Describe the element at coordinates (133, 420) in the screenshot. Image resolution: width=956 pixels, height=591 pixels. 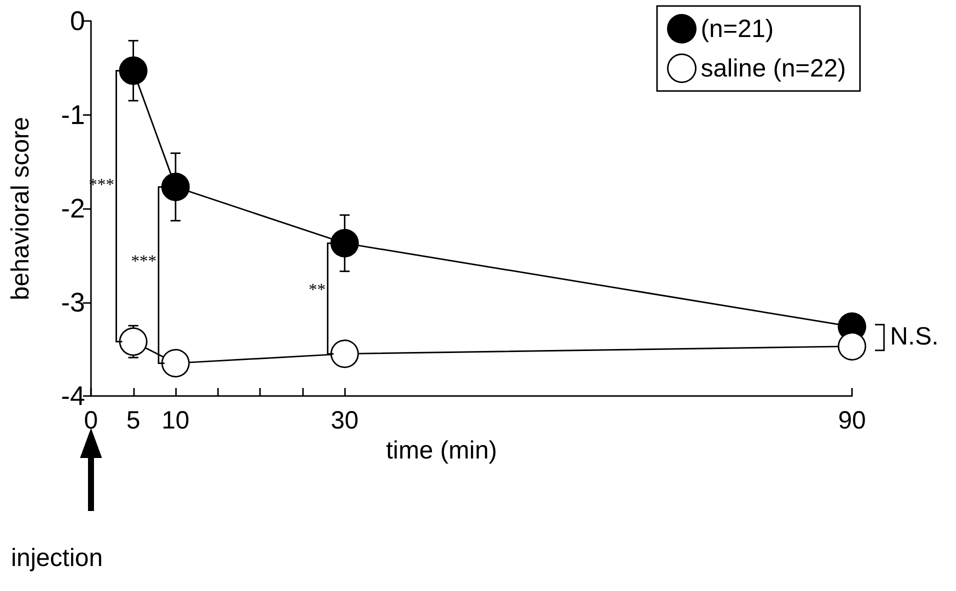
I see `x-tick-label: 5` at that location.